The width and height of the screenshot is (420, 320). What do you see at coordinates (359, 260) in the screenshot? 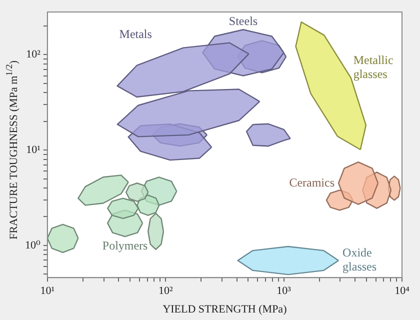
I see `series-label: Oxide glasses` at bounding box center [359, 260].